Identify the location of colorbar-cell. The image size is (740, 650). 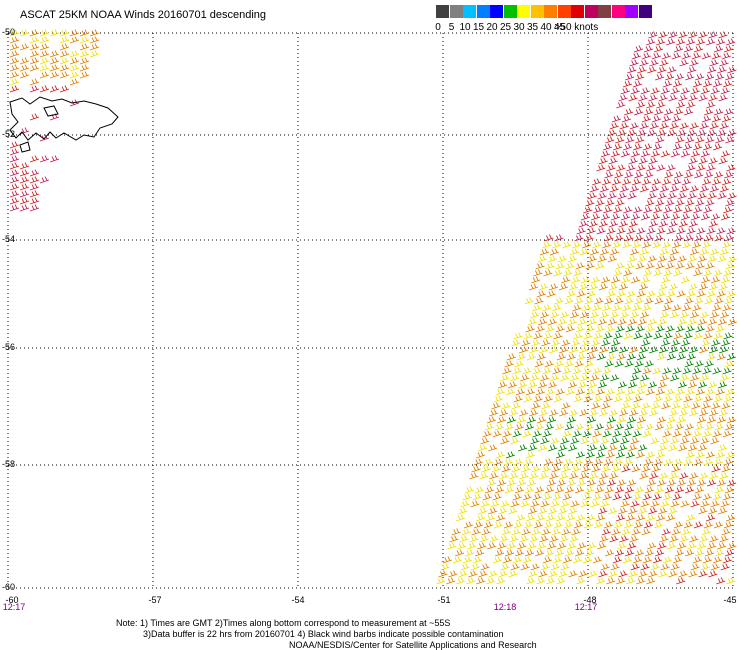
(618, 11).